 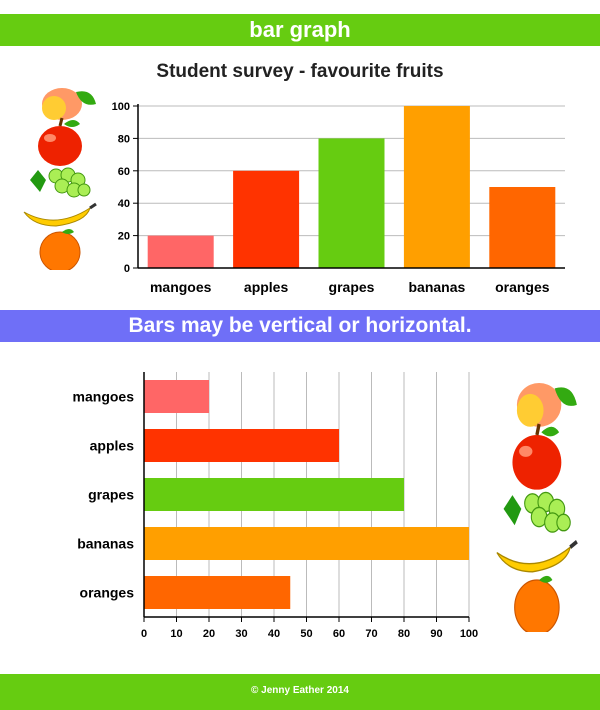 What do you see at coordinates (124, 139) in the screenshot?
I see `y-tick-label: 80` at bounding box center [124, 139].